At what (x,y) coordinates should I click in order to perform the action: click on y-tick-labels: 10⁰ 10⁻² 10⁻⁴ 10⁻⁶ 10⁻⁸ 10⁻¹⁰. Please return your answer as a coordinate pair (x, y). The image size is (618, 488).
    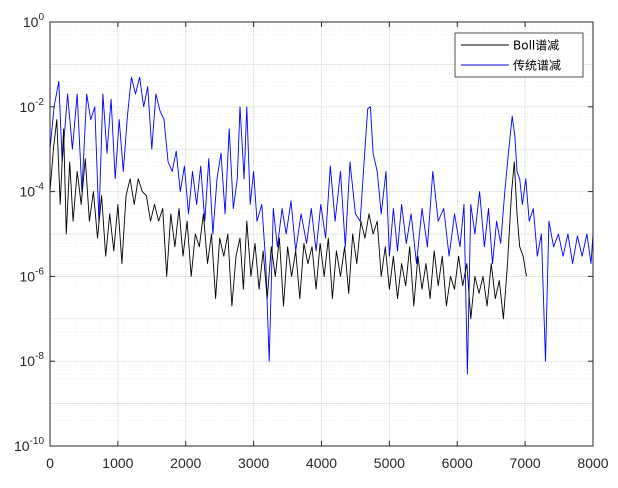
    Looking at the image, I should click on (29, 233).